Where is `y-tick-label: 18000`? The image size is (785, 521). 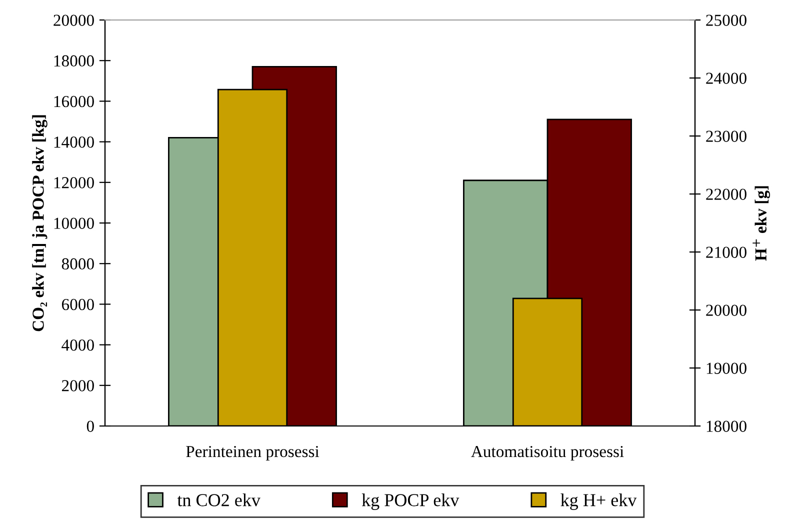
y-tick-label: 18000 is located at coordinates (74, 61).